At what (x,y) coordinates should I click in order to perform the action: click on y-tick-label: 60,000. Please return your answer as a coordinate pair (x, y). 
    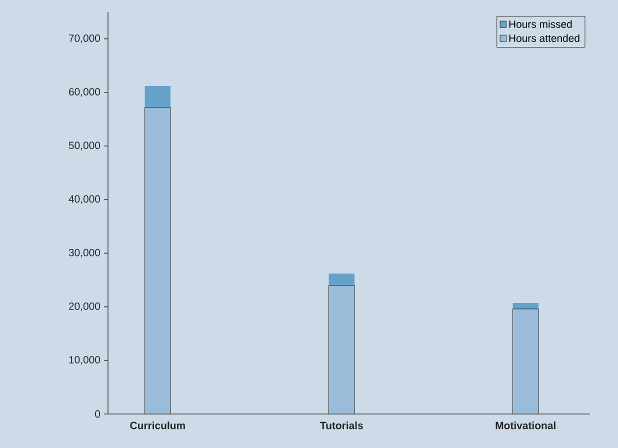
    Looking at the image, I should click on (84, 92).